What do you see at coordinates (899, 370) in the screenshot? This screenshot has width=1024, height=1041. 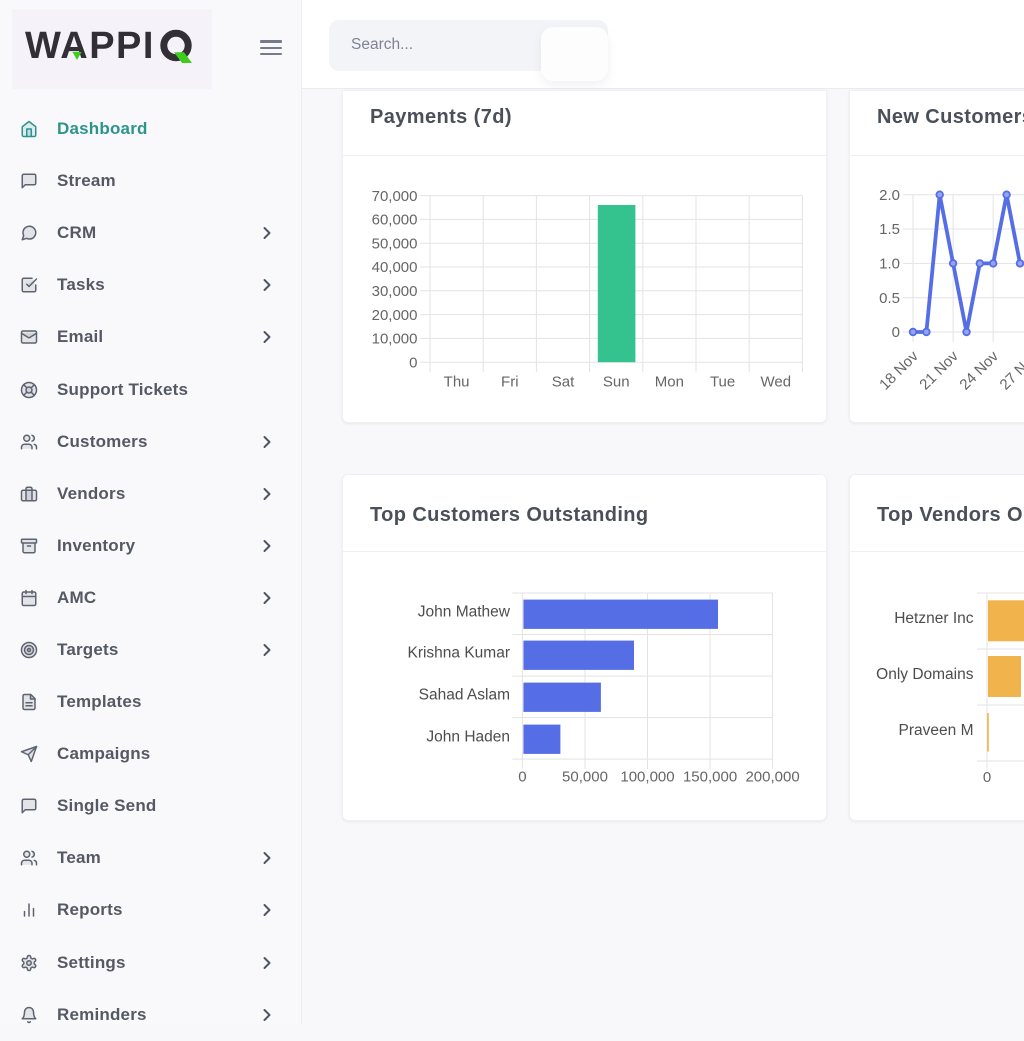 I see `svg-text: 18 Nov` at bounding box center [899, 370].